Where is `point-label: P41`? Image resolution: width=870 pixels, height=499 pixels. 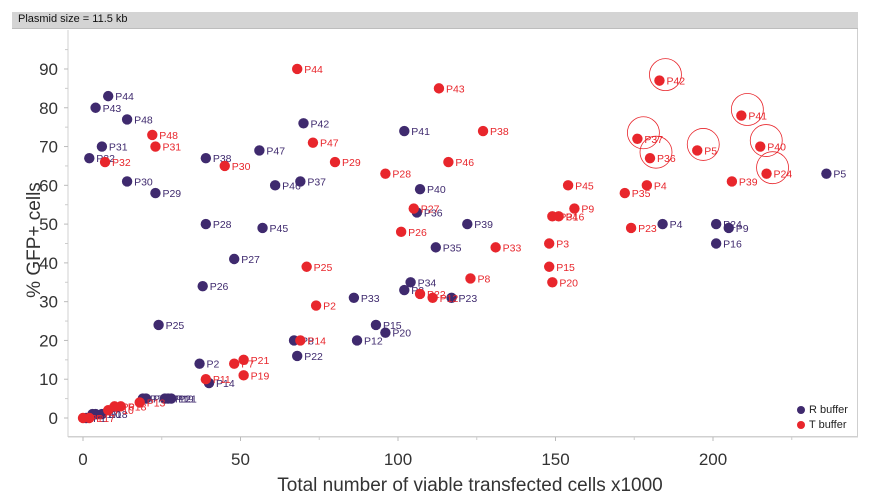 point-label: P41 is located at coordinates (757, 117).